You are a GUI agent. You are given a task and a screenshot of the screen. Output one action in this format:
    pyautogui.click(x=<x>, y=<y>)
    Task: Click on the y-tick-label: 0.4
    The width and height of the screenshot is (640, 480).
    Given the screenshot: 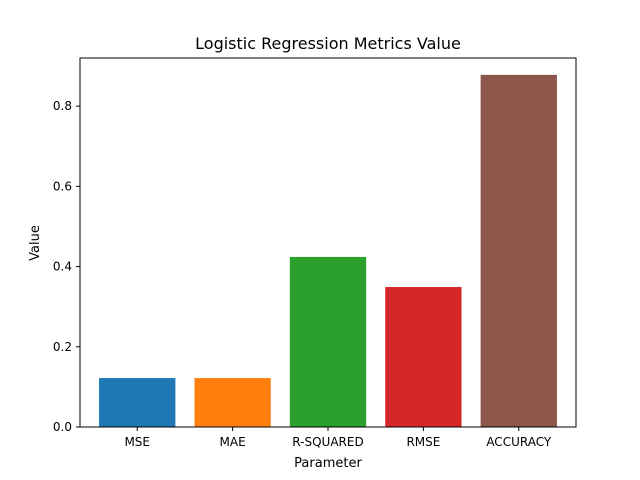 What is the action you would take?
    pyautogui.click(x=62, y=267)
    